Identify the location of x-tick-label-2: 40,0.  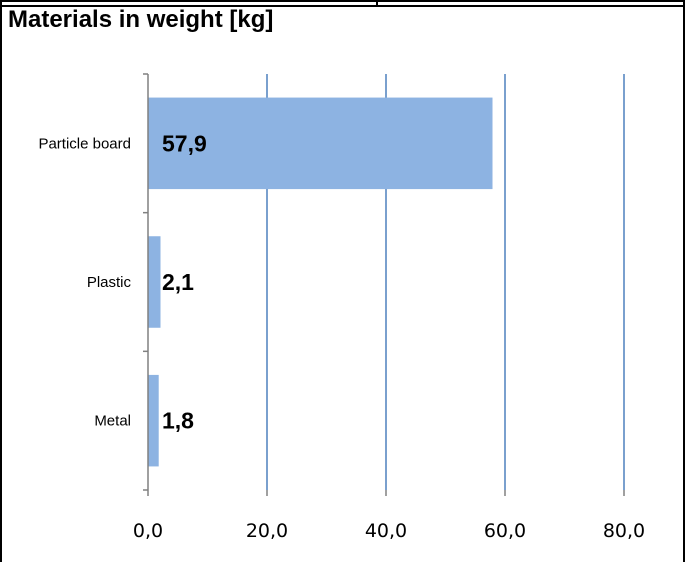
(386, 531).